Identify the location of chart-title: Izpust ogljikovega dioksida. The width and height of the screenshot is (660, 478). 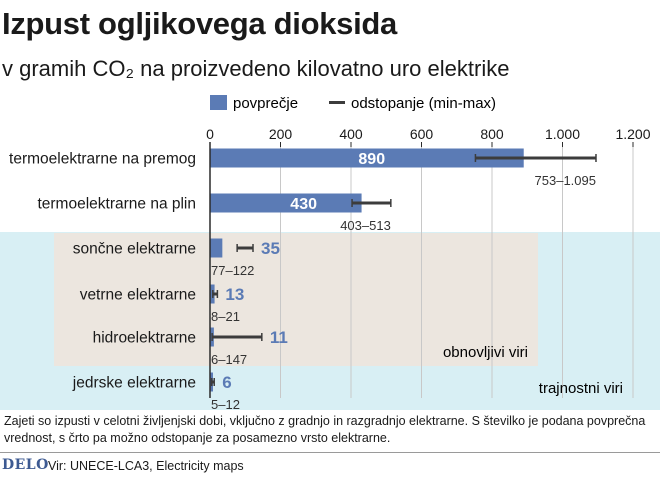
(199, 23).